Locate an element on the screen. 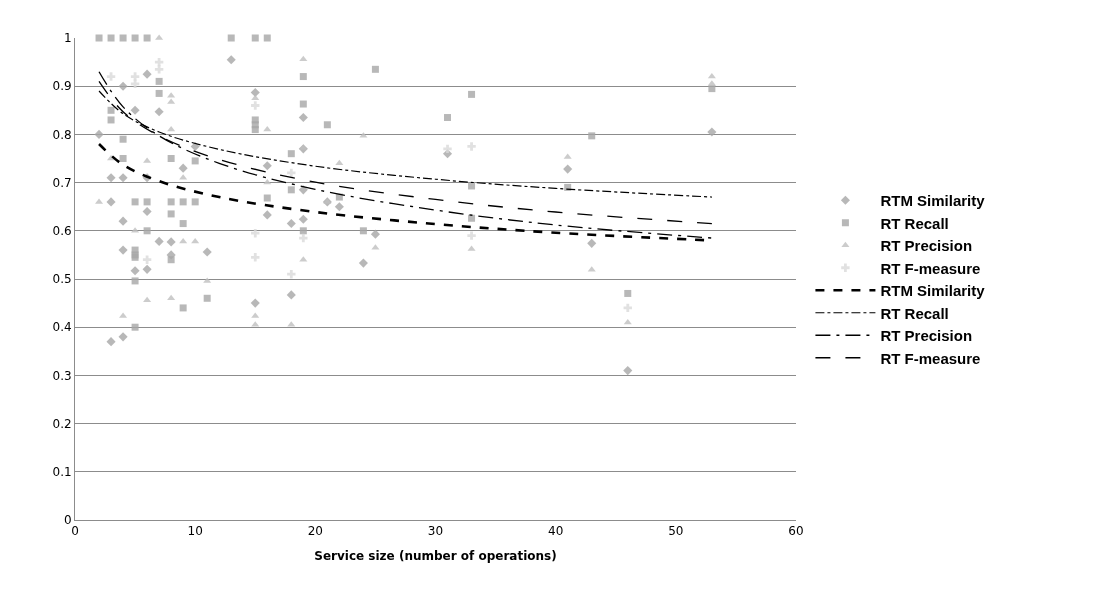 The height and width of the screenshot is (615, 1113). x-tick-label: 60 is located at coordinates (796, 531).